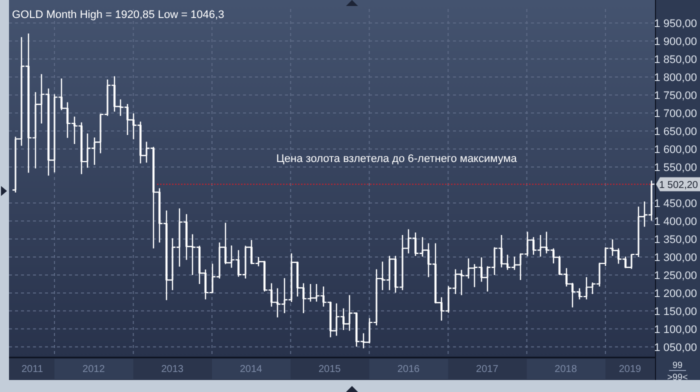  What do you see at coordinates (94, 369) in the screenshot?
I see `x-tick-label: 2012` at bounding box center [94, 369].